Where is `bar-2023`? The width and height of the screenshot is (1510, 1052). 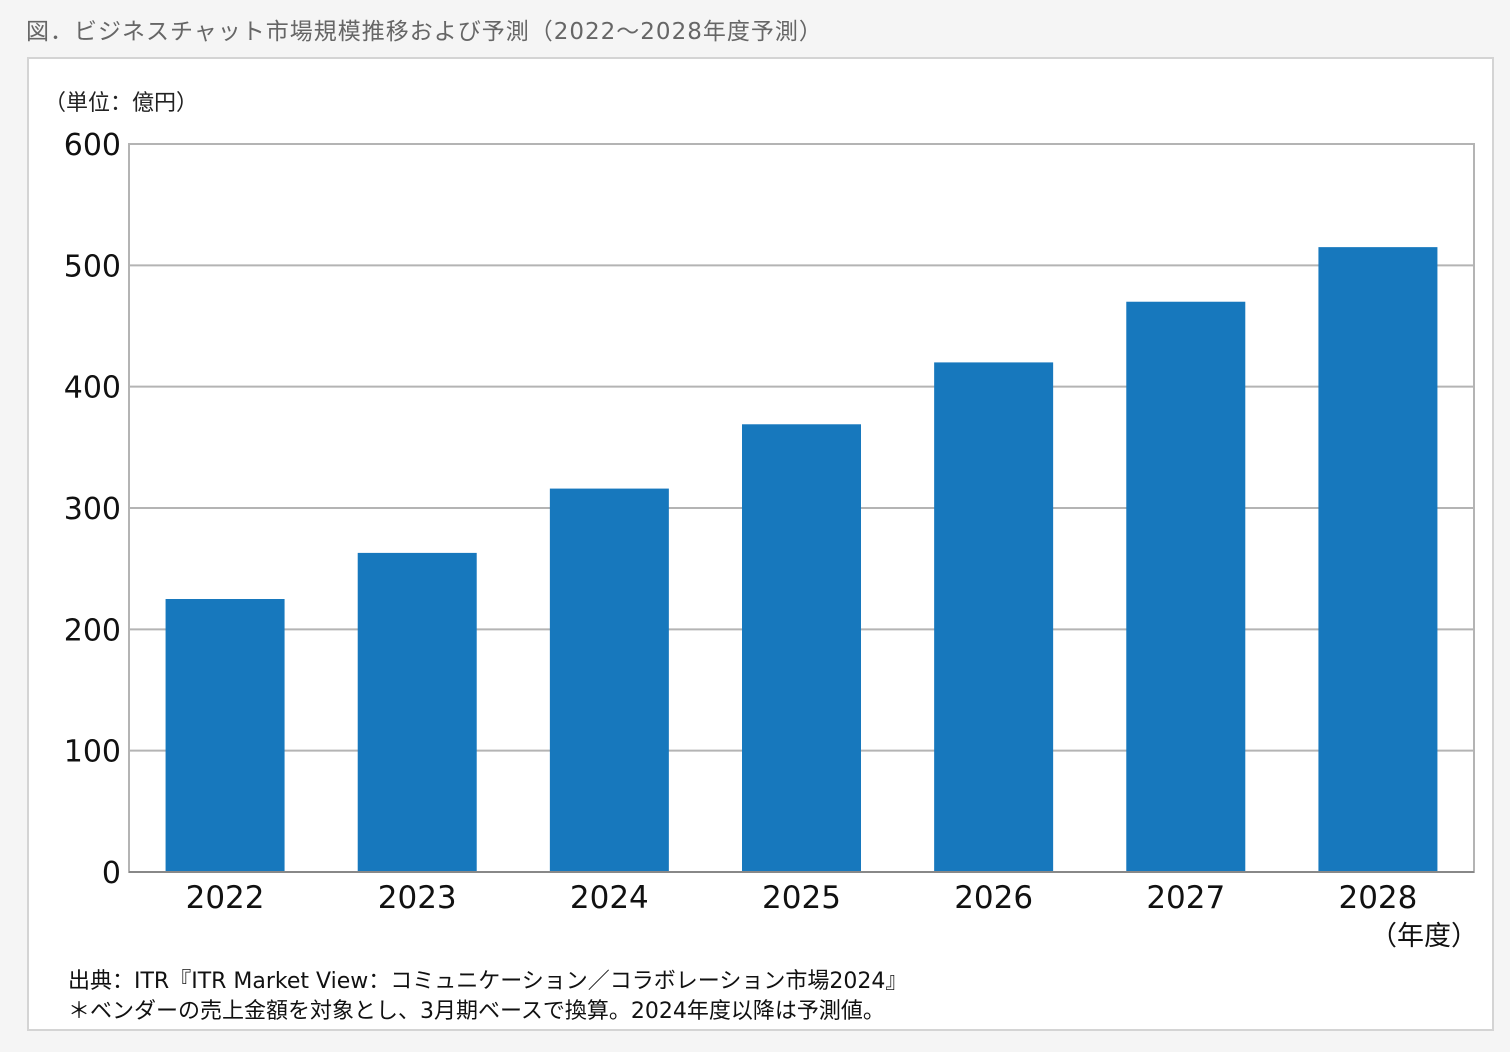
bar-2023 is located at coordinates (417, 711).